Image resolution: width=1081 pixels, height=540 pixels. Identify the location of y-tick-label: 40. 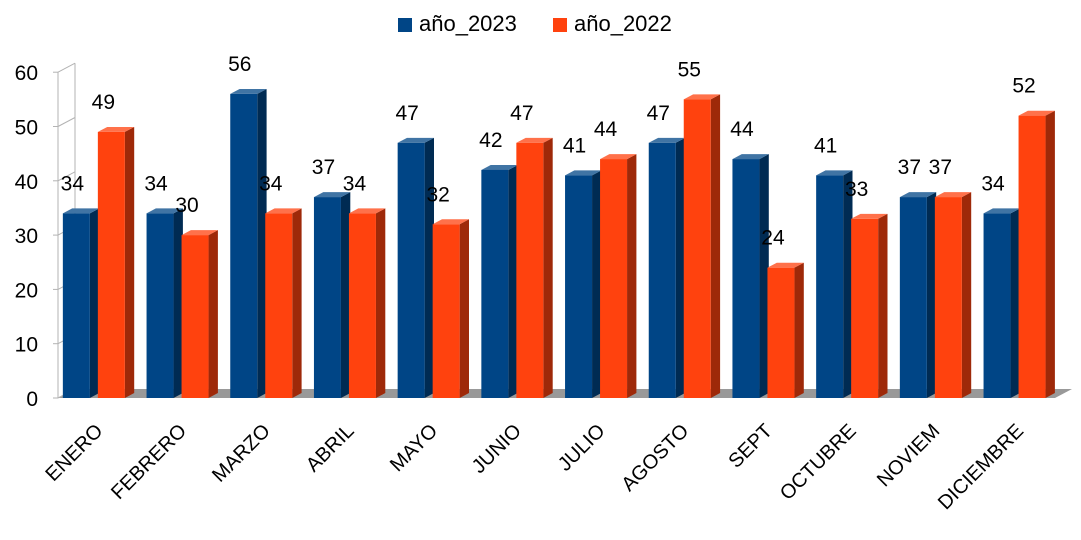
(26, 182).